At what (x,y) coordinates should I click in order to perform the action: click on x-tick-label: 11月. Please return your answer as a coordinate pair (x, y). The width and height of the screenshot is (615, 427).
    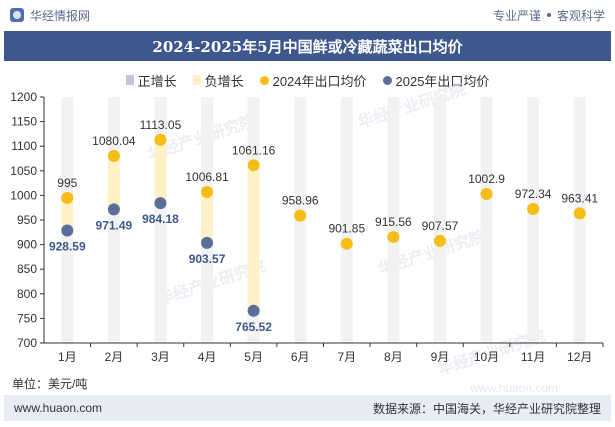
    Looking at the image, I should click on (533, 357).